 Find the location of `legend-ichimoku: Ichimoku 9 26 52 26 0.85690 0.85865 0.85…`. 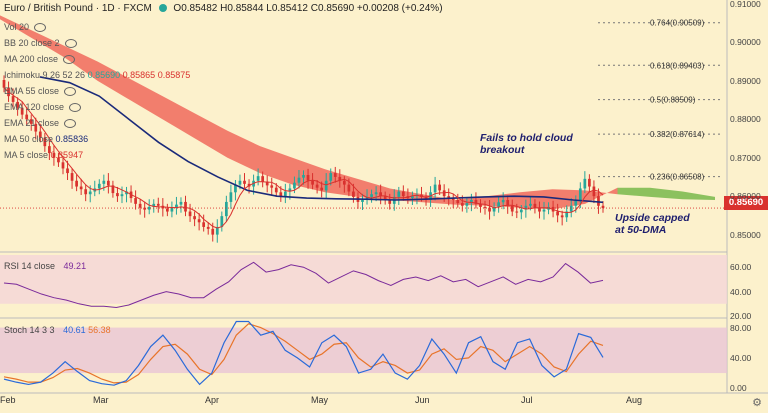

legend-ichimoku: Ichimoku 9 26 52 26 0.85690 0.85865 0.85… is located at coordinates (97, 75).